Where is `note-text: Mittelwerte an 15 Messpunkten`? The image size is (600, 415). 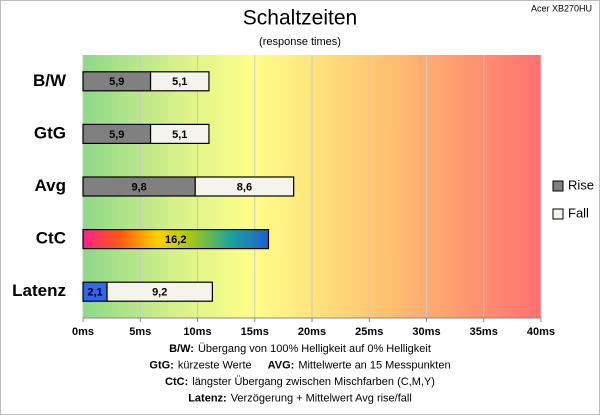 note-text: Mittelwerte an 15 Messpunkten is located at coordinates (374, 365).